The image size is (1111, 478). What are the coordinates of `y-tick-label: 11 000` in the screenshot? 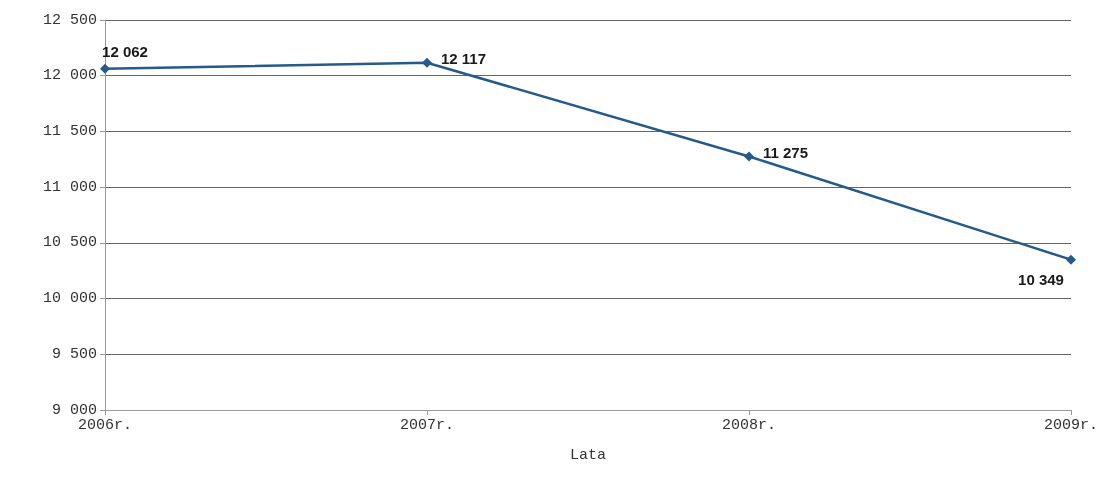 It's located at (69, 187).